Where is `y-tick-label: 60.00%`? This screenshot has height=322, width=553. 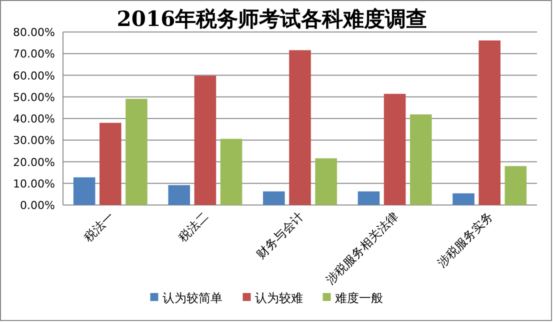 y-tick-label: 60.00% is located at coordinates (34, 75).